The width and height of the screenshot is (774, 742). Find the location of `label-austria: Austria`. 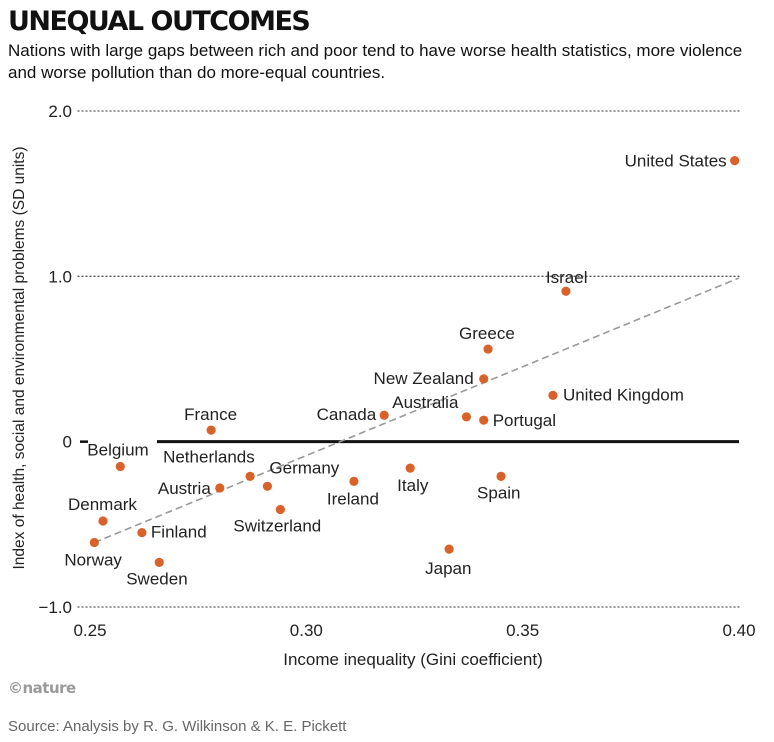

label-austria: Austria is located at coordinates (184, 488).